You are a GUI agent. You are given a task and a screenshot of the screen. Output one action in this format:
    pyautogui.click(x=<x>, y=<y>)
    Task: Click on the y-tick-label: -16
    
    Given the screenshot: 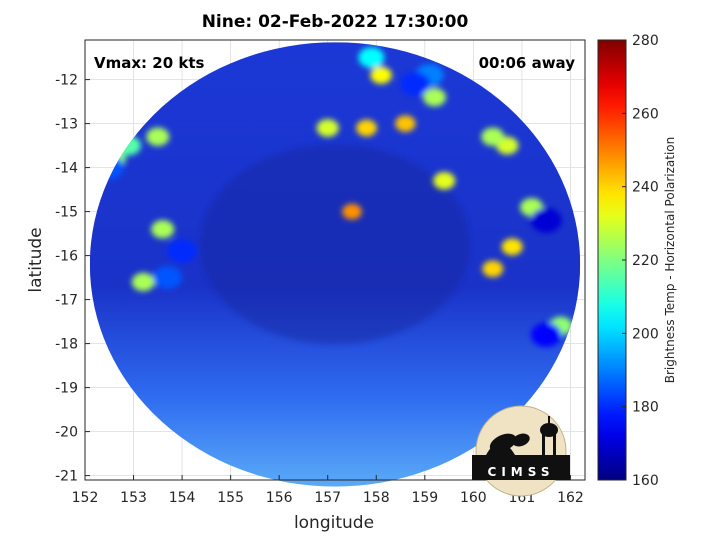 What is the action you would take?
    pyautogui.click(x=66, y=257)
    